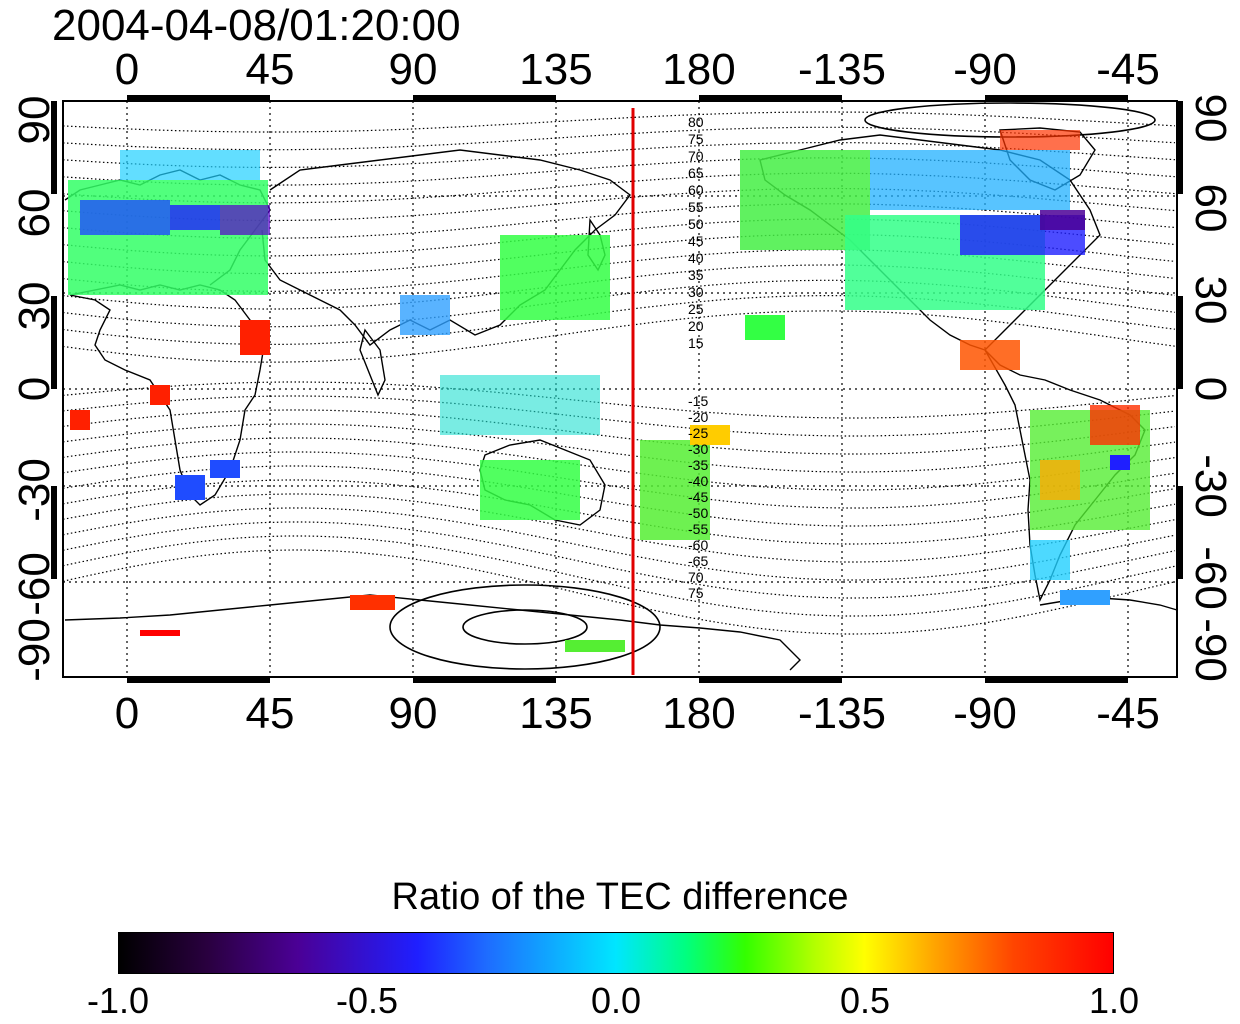  I want to click on contour-label: 20, so click(696, 326).